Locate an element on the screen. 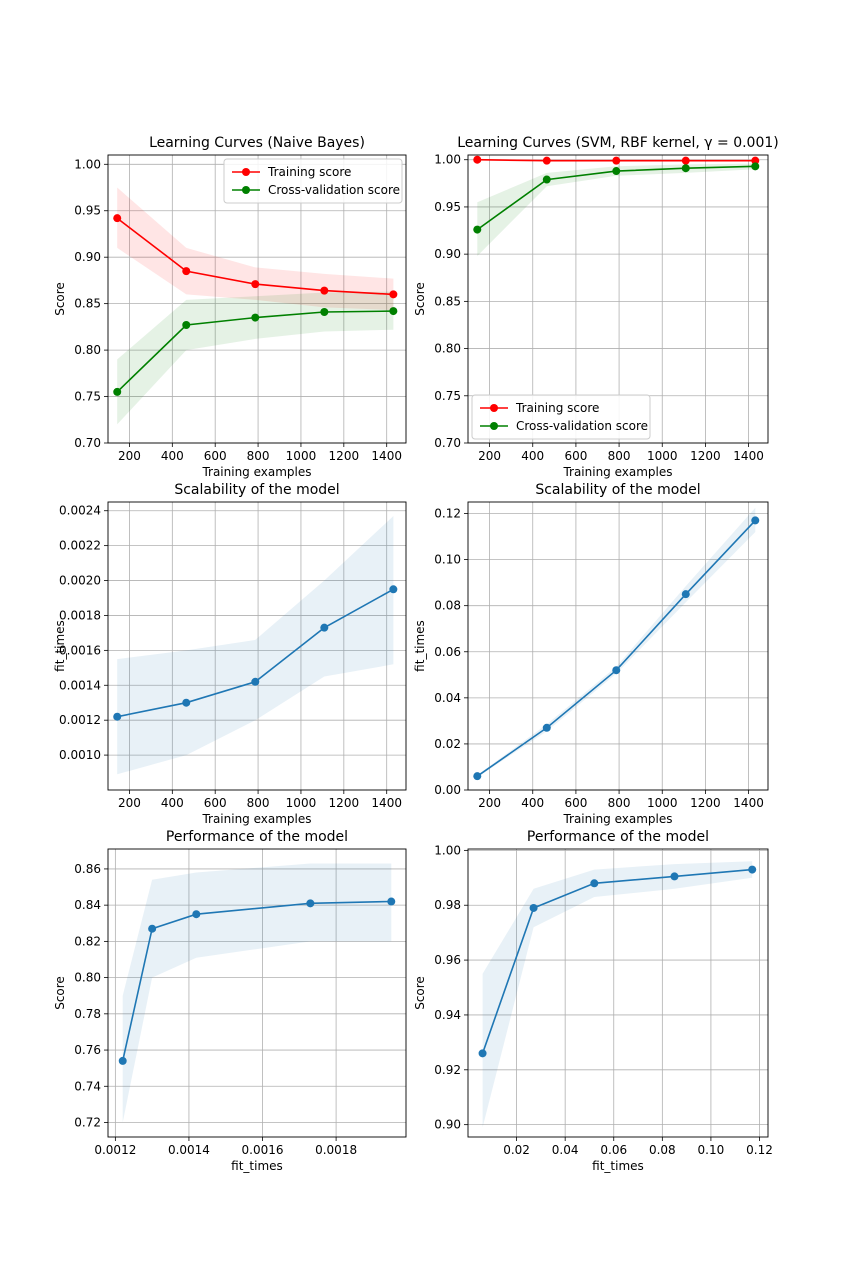 The height and width of the screenshot is (1280, 853). y-axis-label: fit_times is located at coordinates (60, 646).